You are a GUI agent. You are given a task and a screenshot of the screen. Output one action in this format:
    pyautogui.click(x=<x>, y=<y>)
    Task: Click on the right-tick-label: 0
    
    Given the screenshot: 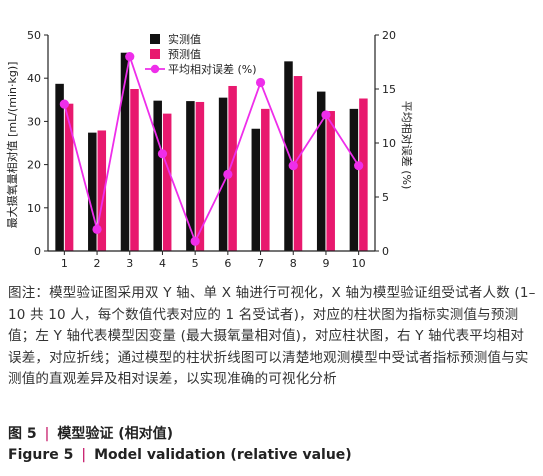 What is the action you would take?
    pyautogui.click(x=385, y=251)
    